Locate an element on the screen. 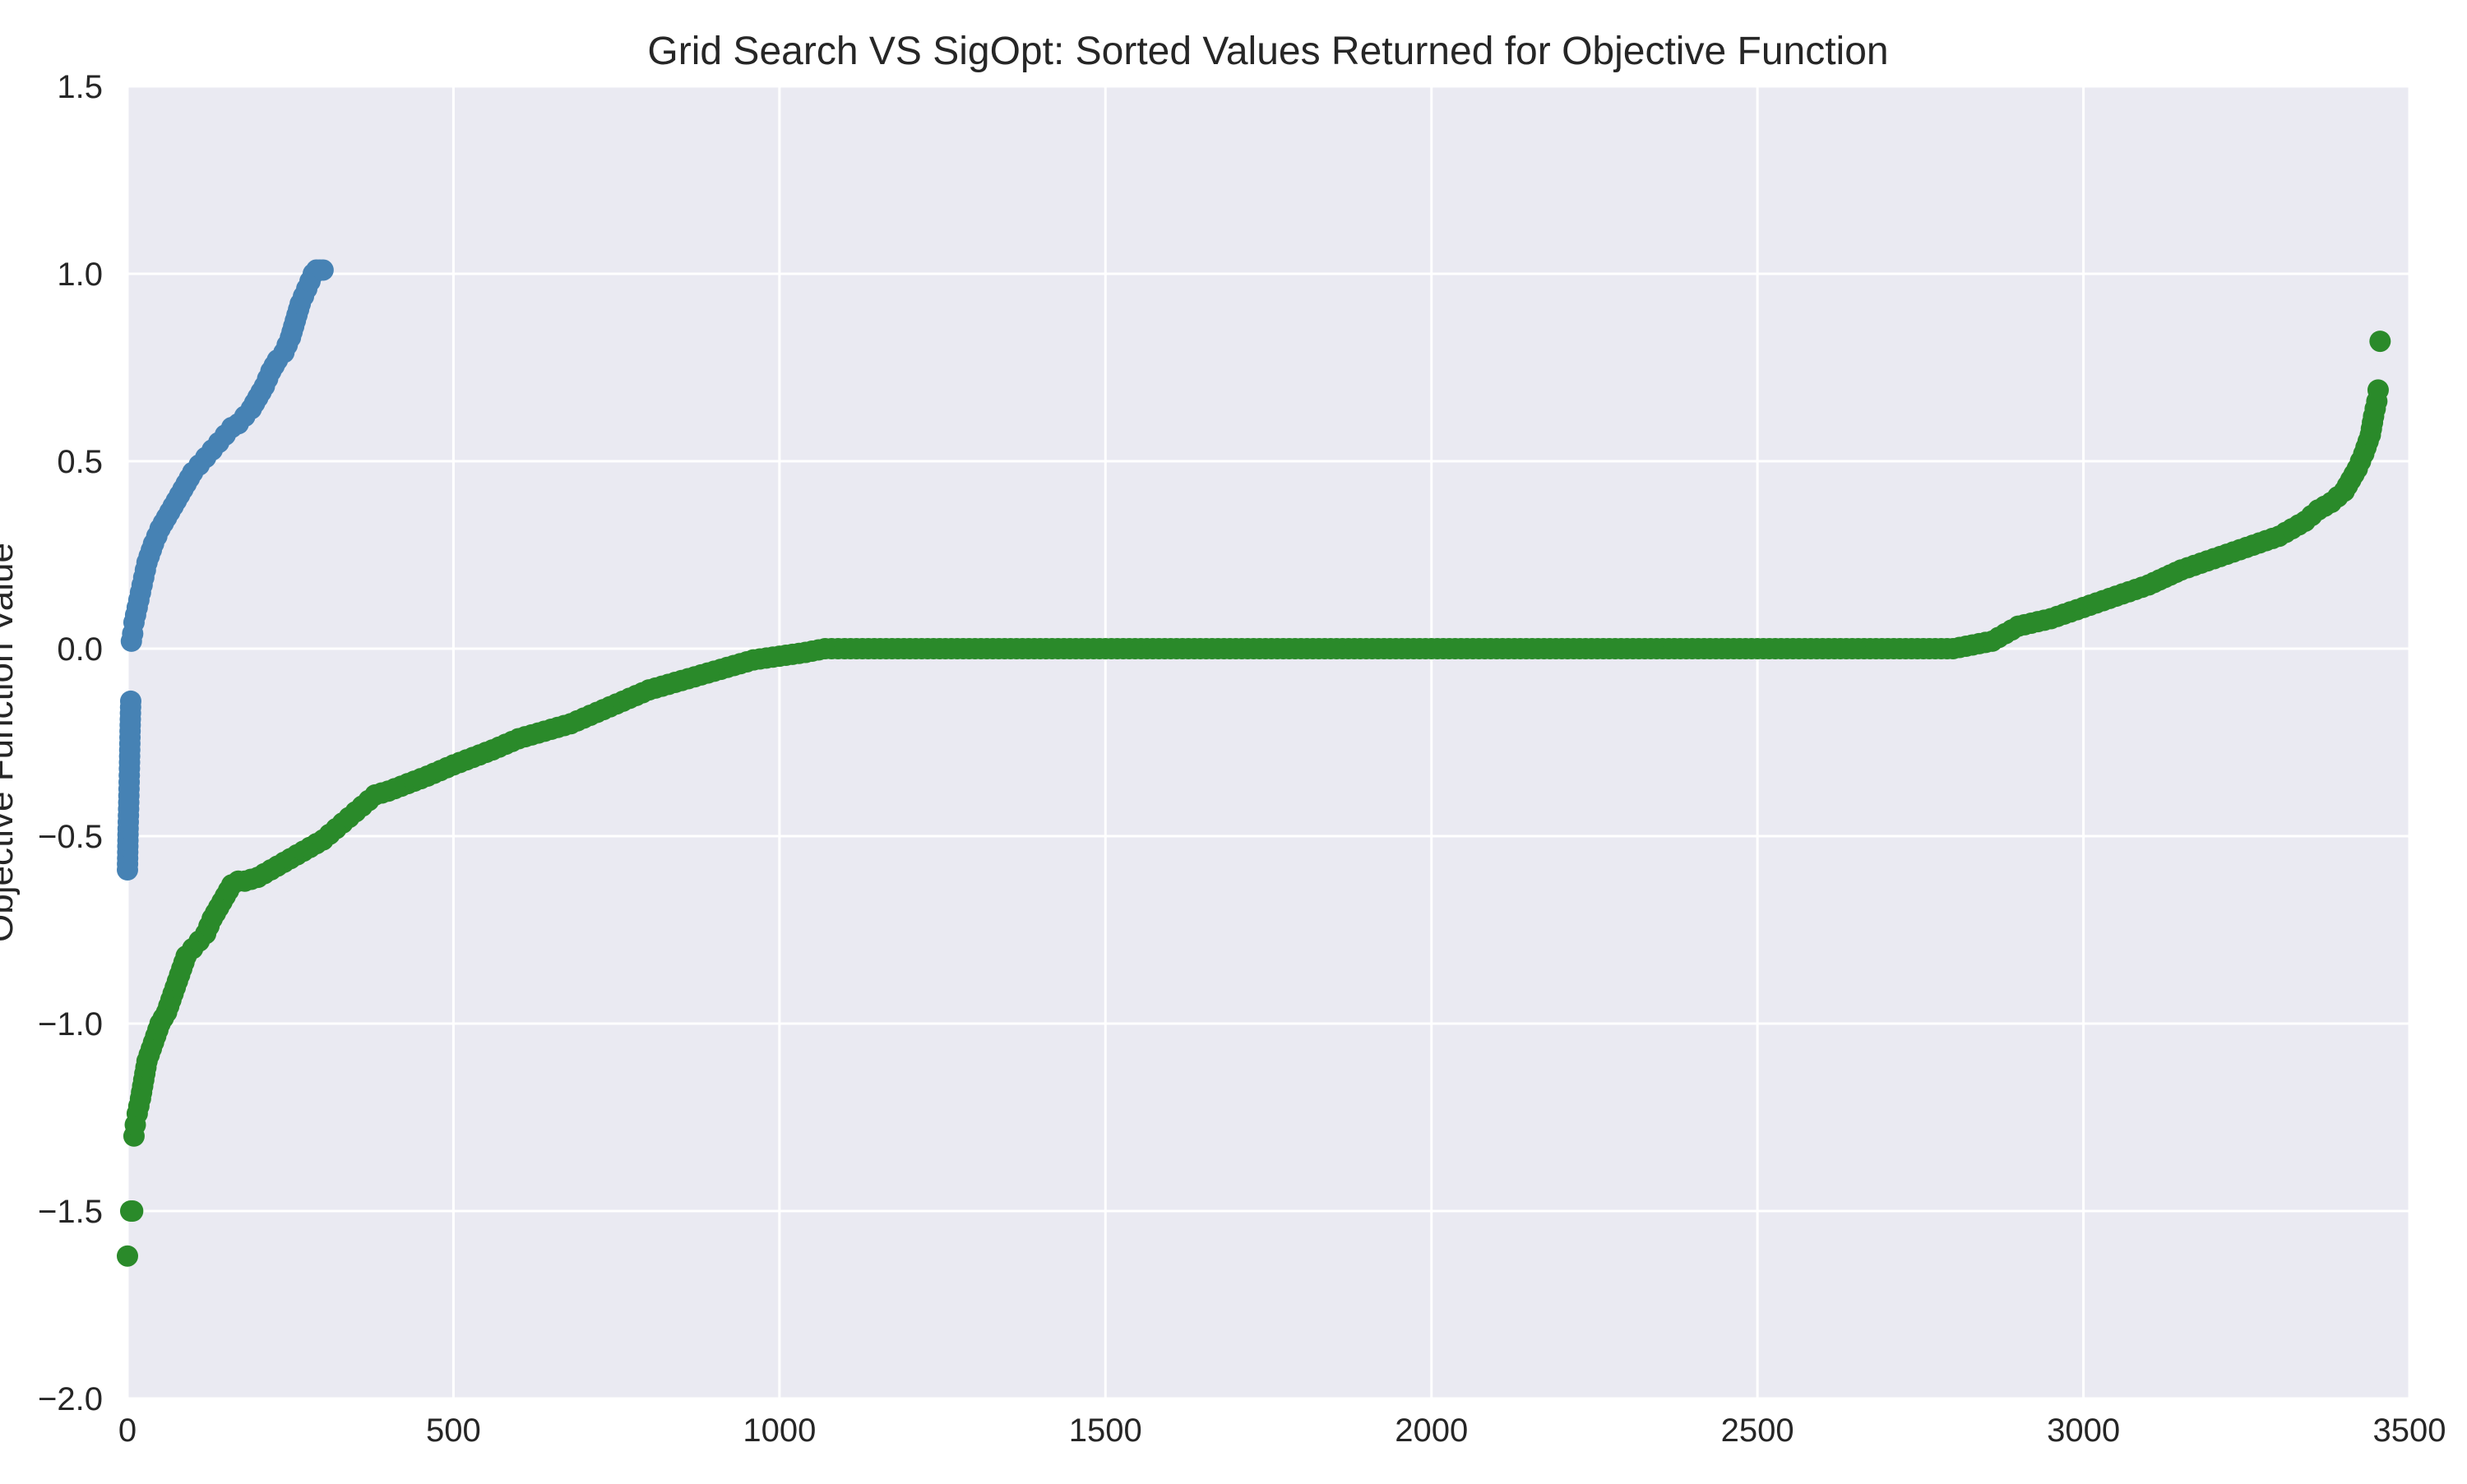  x-tick-label: 2000 is located at coordinates (1431, 1430).